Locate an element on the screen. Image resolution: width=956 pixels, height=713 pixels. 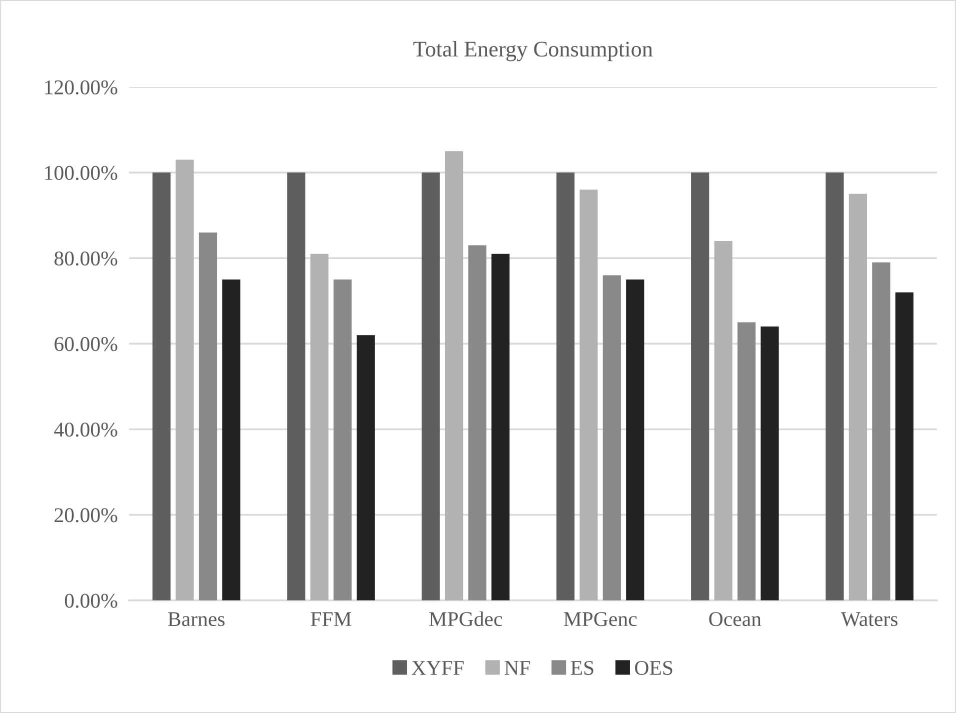
x-tick-label: Barnes is located at coordinates (196, 619).